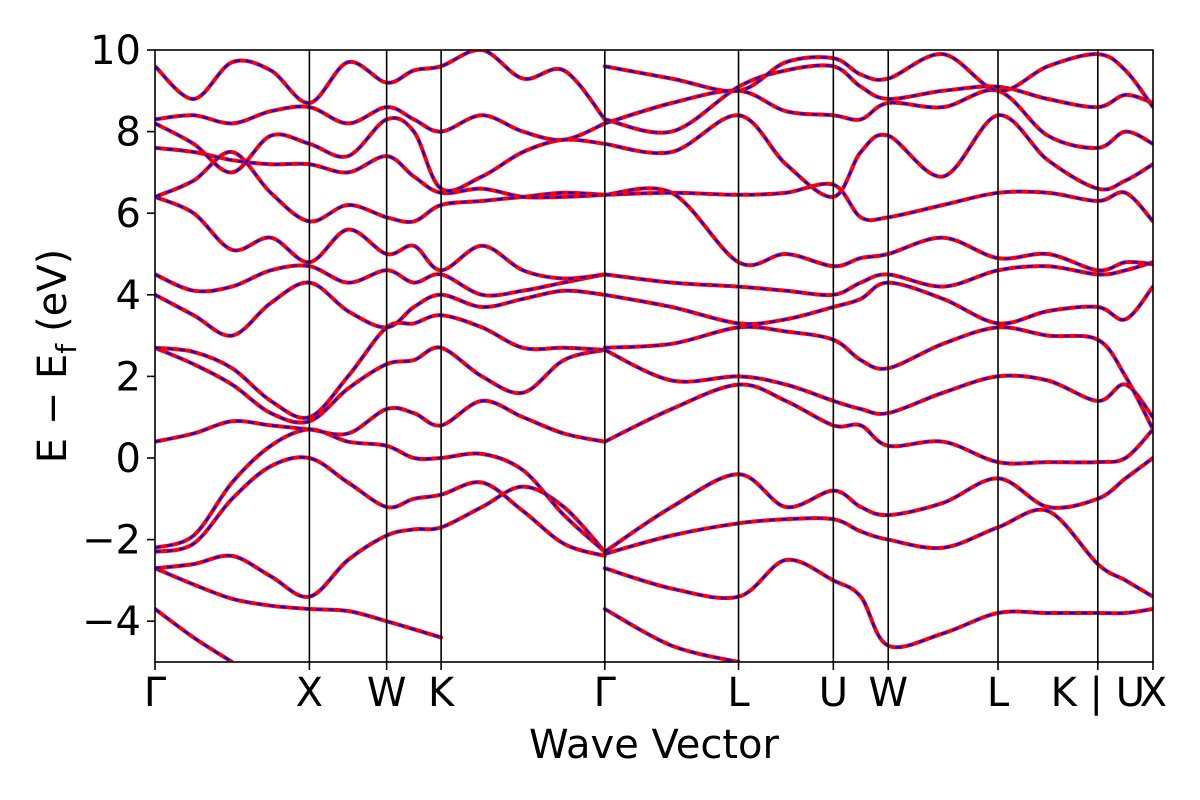 The image size is (1200, 800). What do you see at coordinates (128, 214) in the screenshot?
I see `y-tick-label-5: 6` at bounding box center [128, 214].